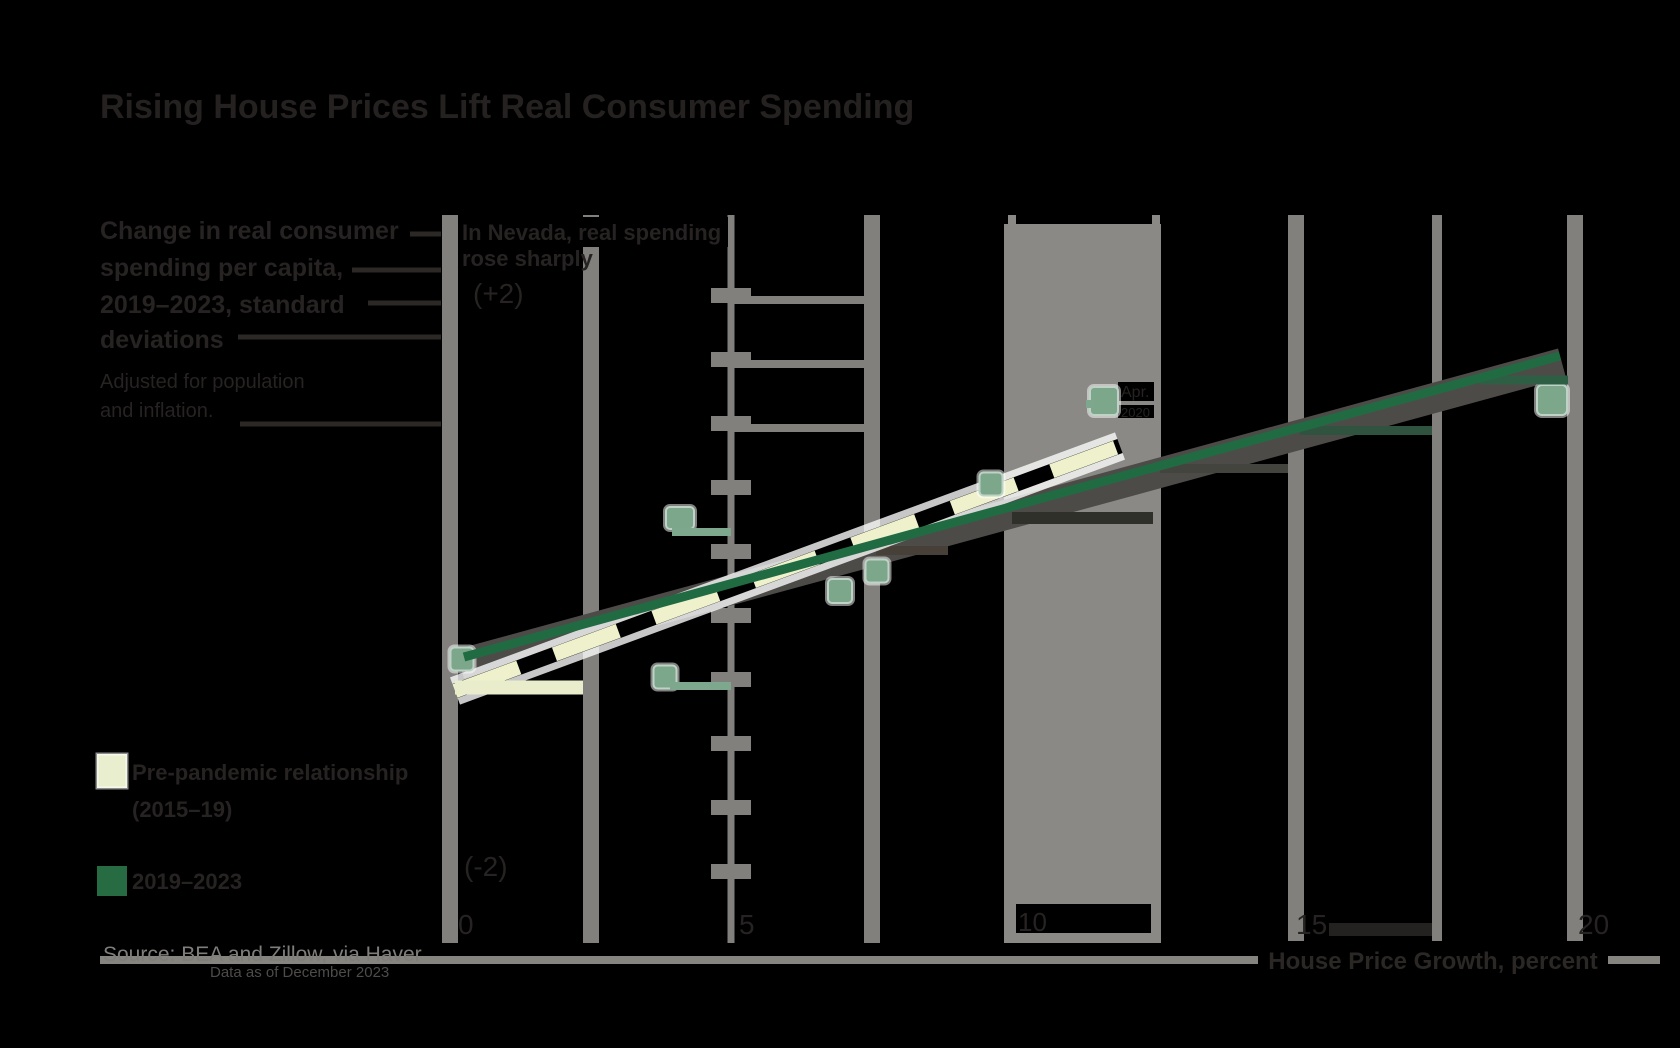 Image resolution: width=1680 pixels, height=1048 pixels. Describe the element at coordinates (1135, 392) in the screenshot. I see `svg-text: Apr.` at that location.